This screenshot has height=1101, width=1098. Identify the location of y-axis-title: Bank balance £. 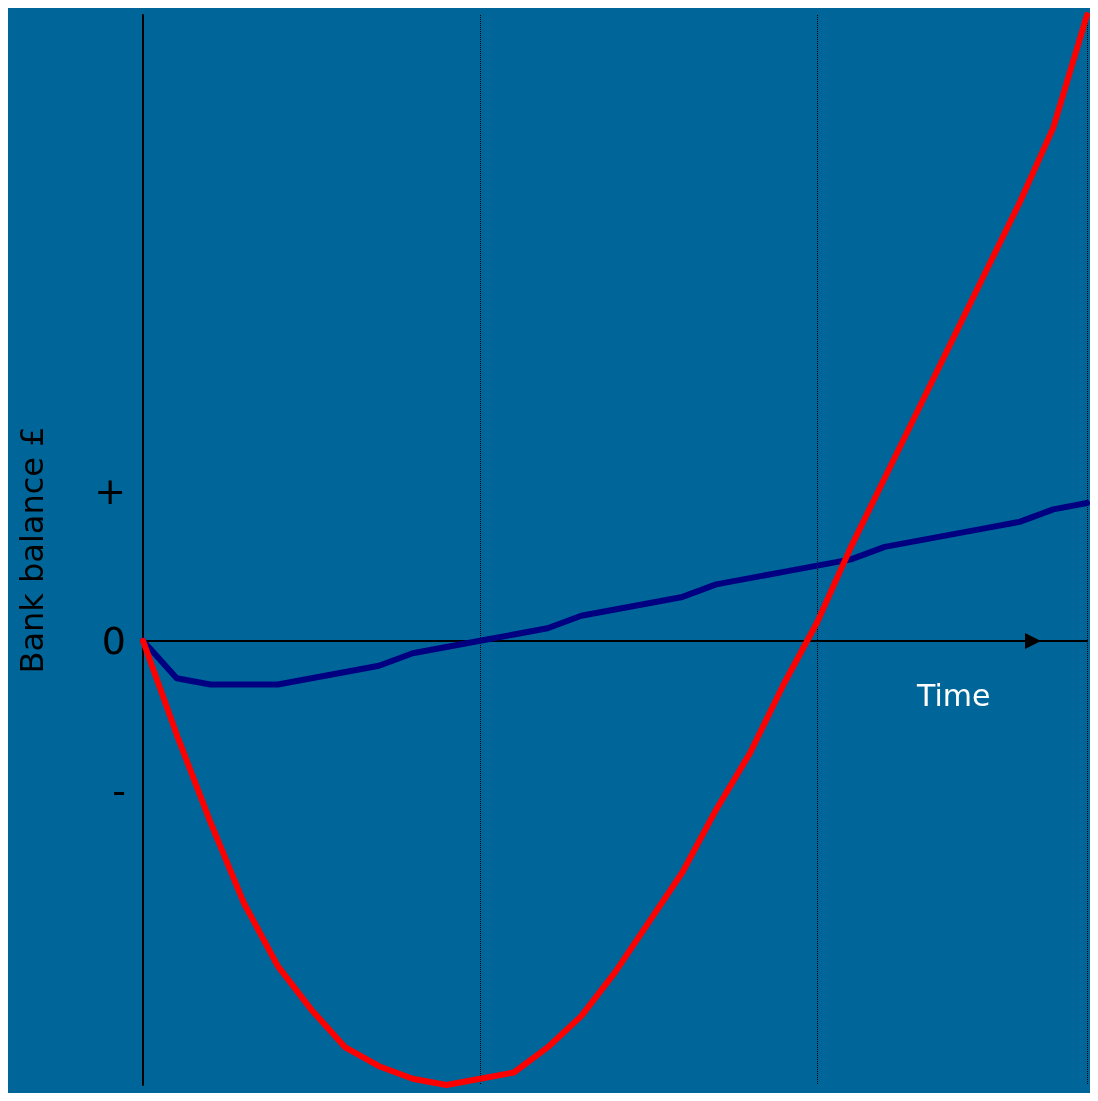
(32, 550).